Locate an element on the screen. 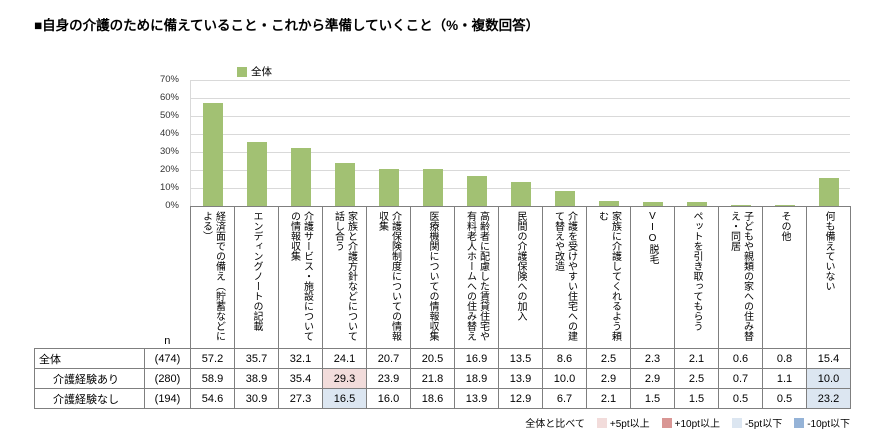 The width and height of the screenshot is (870, 435). value-cell: 58.9 is located at coordinates (212, 378).